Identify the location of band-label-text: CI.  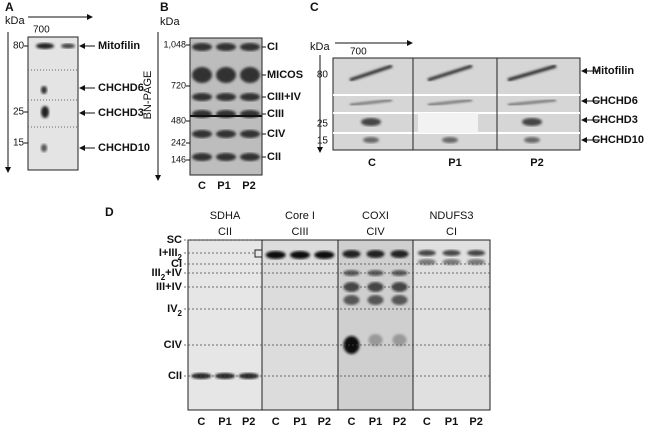
(176, 264).